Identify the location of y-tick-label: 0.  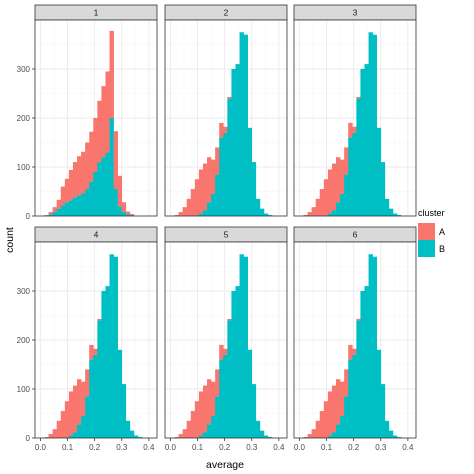
(28, 216).